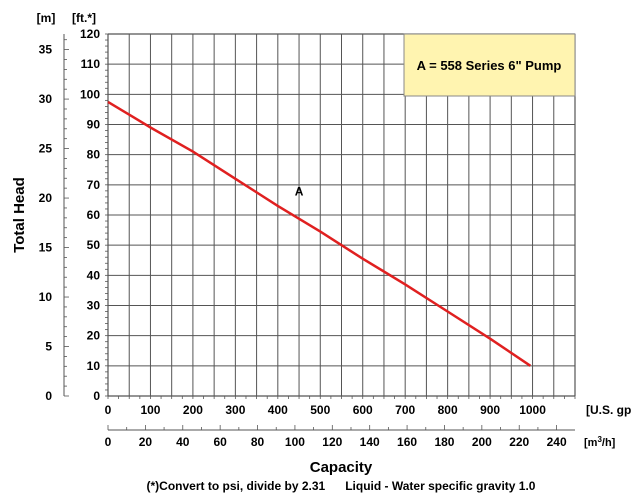 The height and width of the screenshot is (497, 632). I want to click on ft-tick-label: 80, so click(94, 155).